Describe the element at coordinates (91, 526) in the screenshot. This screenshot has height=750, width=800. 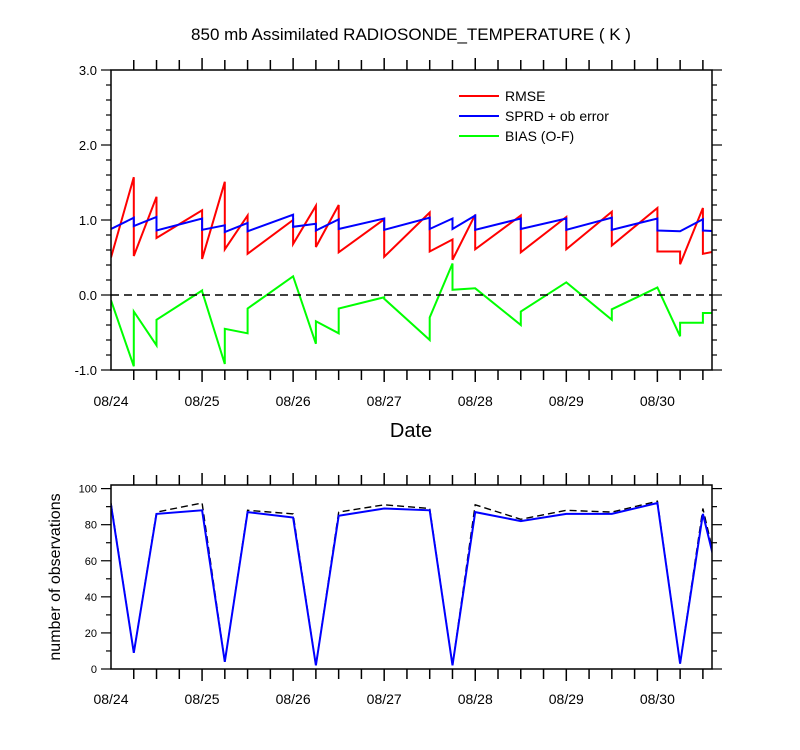
I see `y-tick-label: 80` at that location.